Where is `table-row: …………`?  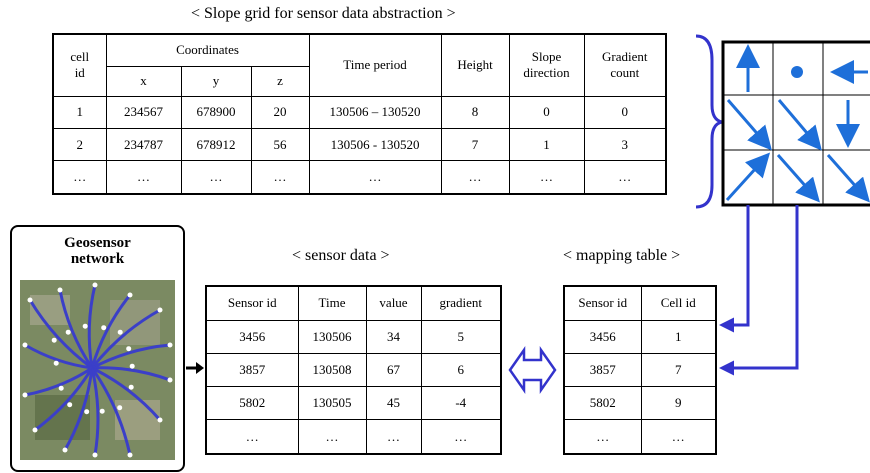 table-row: ………… is located at coordinates (353, 437).